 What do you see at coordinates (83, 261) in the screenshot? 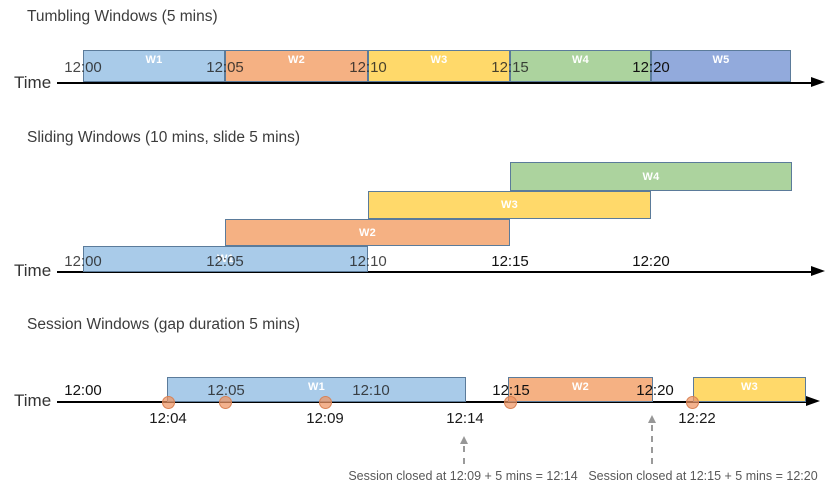
I see `sliding-tick-1200: 12:00` at bounding box center [83, 261].